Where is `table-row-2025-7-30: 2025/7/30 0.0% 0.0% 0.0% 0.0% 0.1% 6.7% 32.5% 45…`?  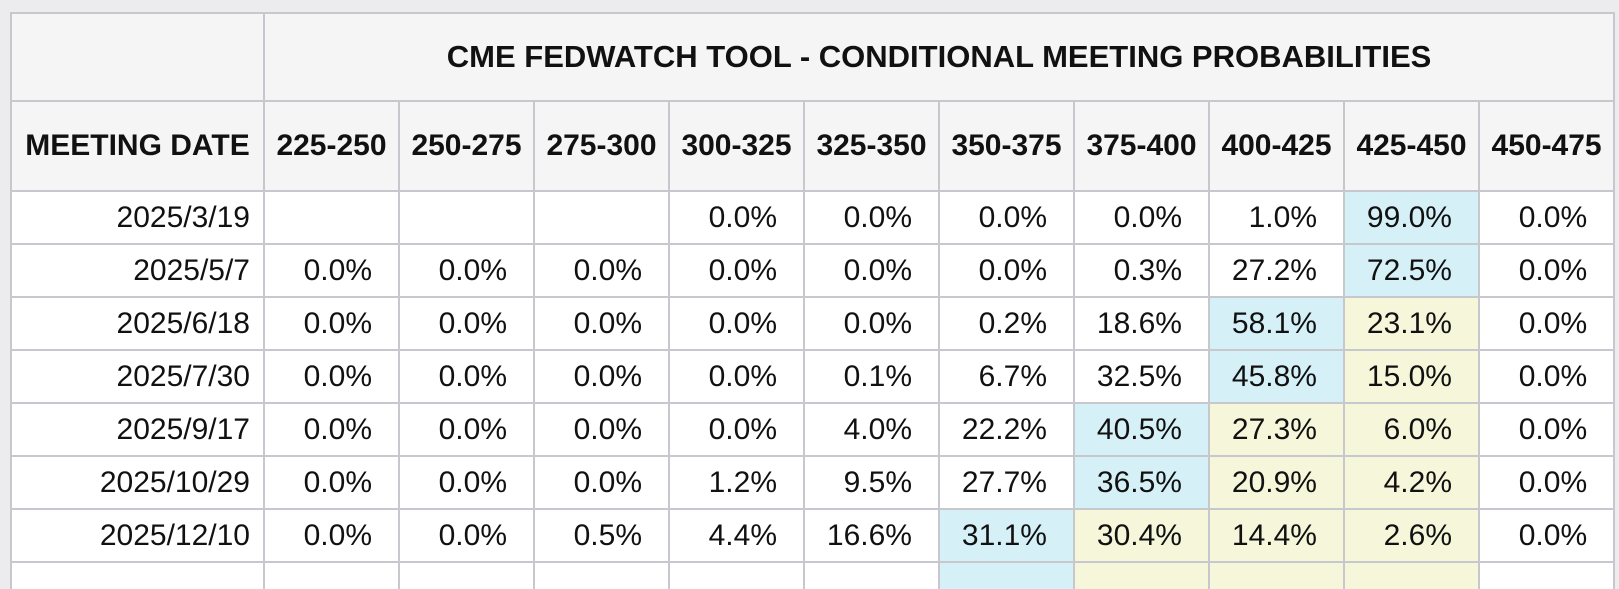
table-row-2025-7-30: 2025/7/30 0.0% 0.0% 0.0% 0.0% 0.1% 6.7% 32.5% 45… is located at coordinates (813, 376).